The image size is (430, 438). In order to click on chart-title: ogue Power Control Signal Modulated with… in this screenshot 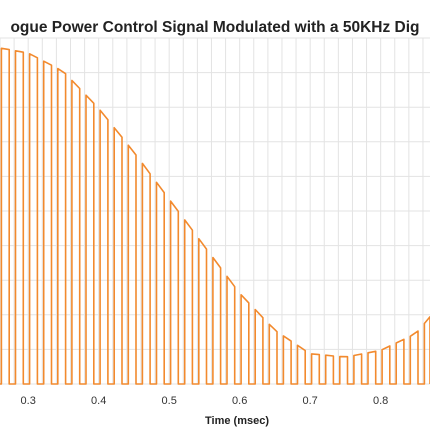, I will do `click(214, 27)`.